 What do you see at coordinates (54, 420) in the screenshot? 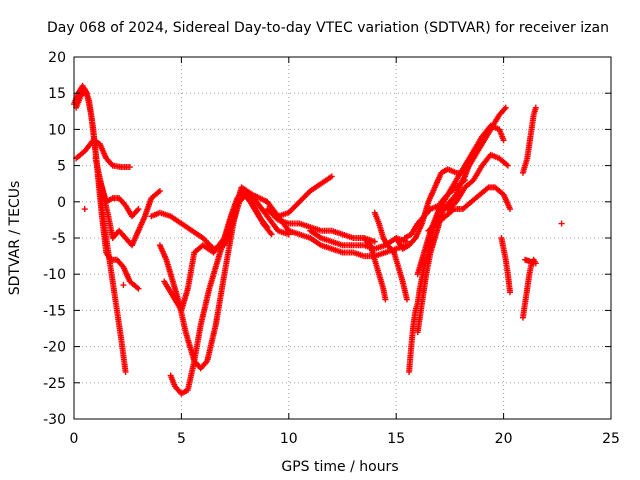
I see `y-tick-label: -30` at bounding box center [54, 420].